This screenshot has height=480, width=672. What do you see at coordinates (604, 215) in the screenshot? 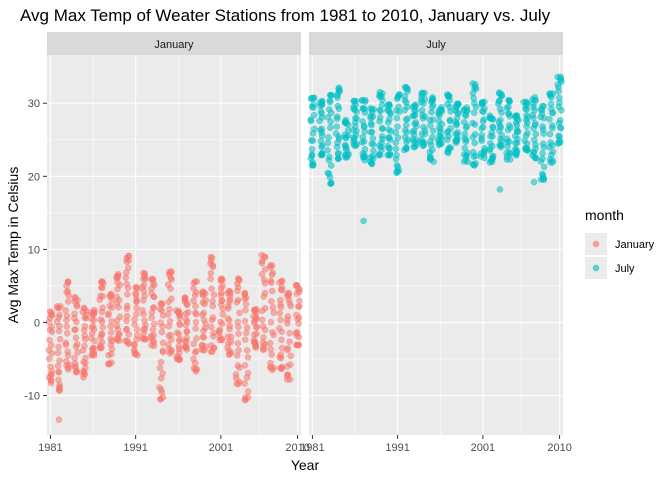
I see `legend-title: month` at bounding box center [604, 215].